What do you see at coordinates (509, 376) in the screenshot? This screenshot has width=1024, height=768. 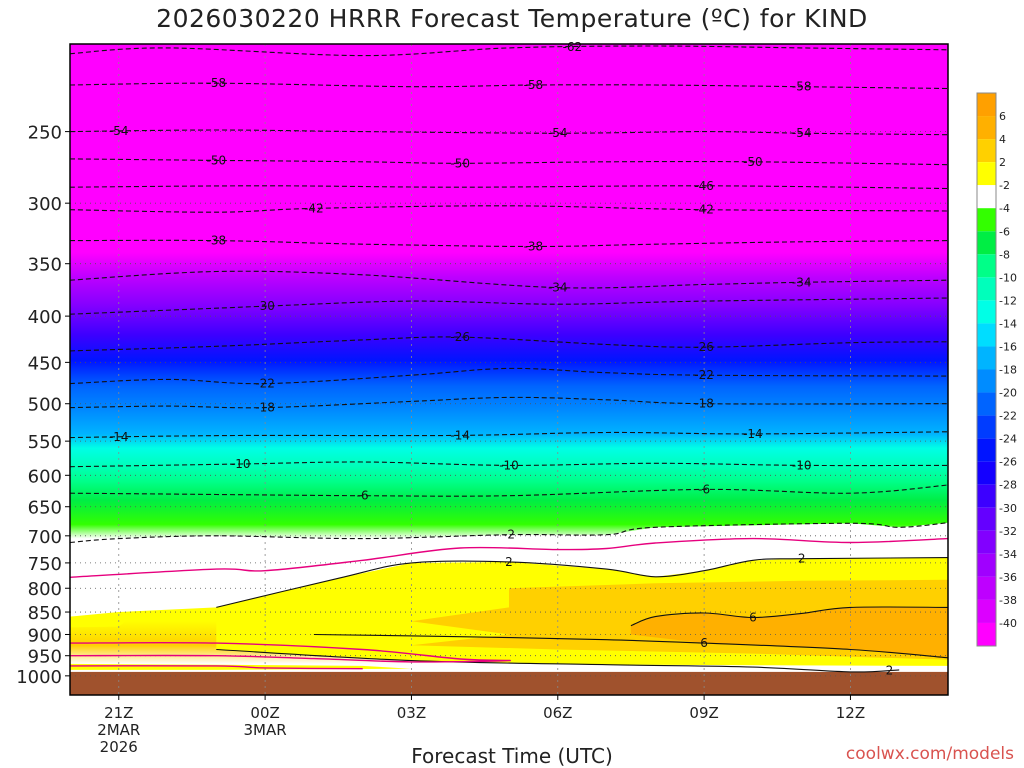 I see `isotherm--22-10` at bounding box center [509, 376].